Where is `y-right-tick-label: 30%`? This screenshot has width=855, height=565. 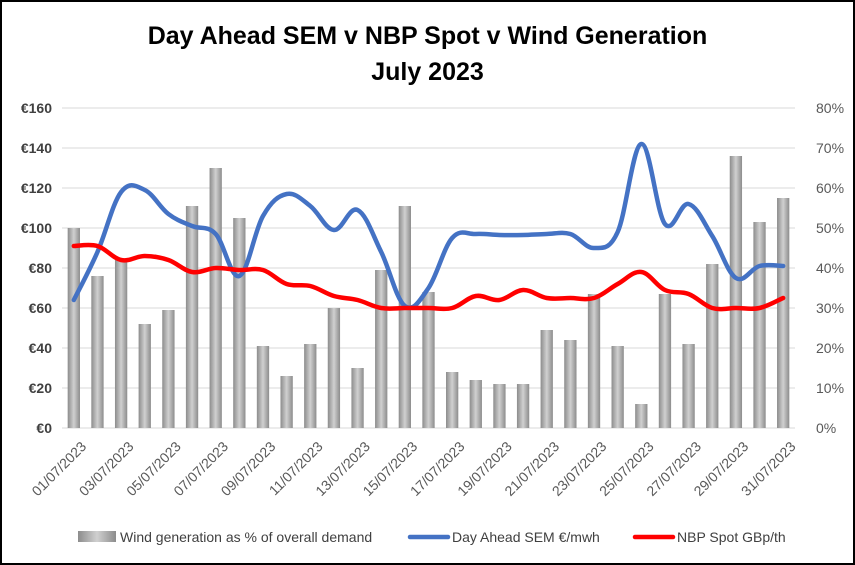 y-right-tick-label: 30% is located at coordinates (830, 308).